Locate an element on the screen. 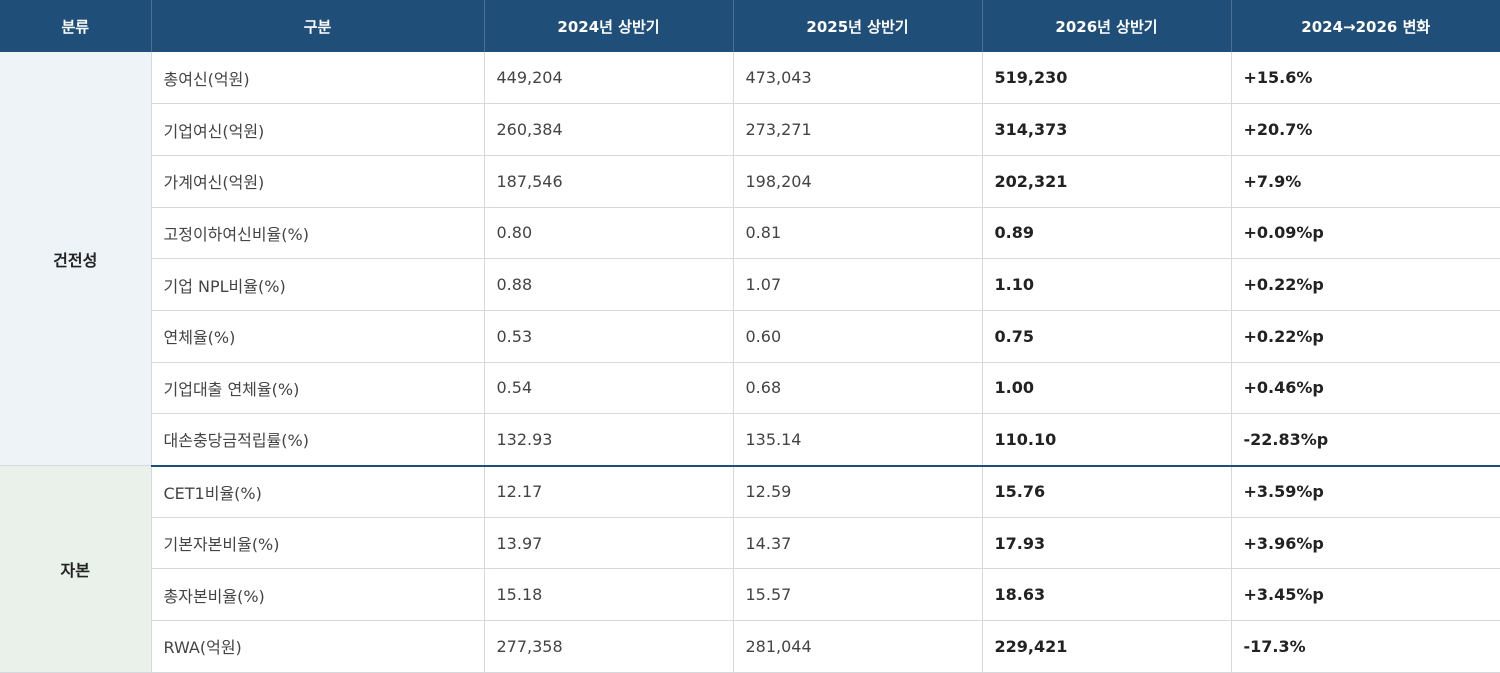  table-row: 고정이하여신비율(%) 0.80 0.81 0.89 +0.09%p is located at coordinates (750, 233).